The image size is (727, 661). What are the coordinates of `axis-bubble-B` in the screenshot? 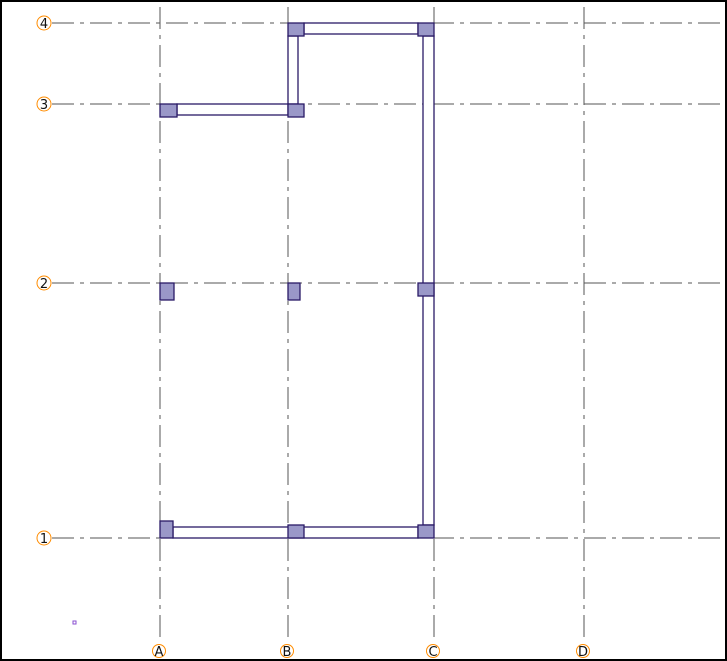 It's located at (287, 651).